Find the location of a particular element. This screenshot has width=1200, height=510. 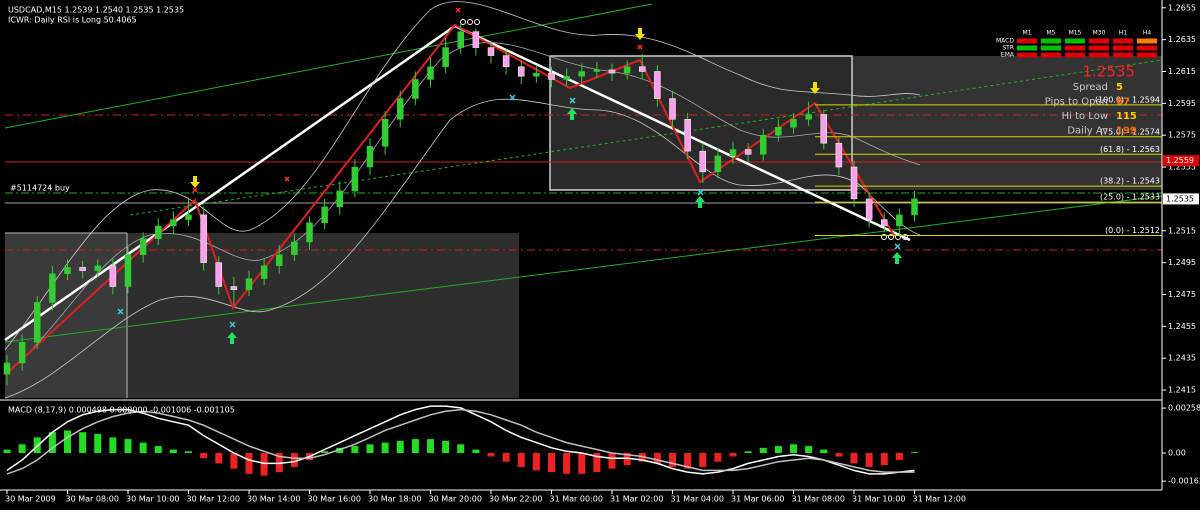

info-value: 199 is located at coordinates (1126, 131).